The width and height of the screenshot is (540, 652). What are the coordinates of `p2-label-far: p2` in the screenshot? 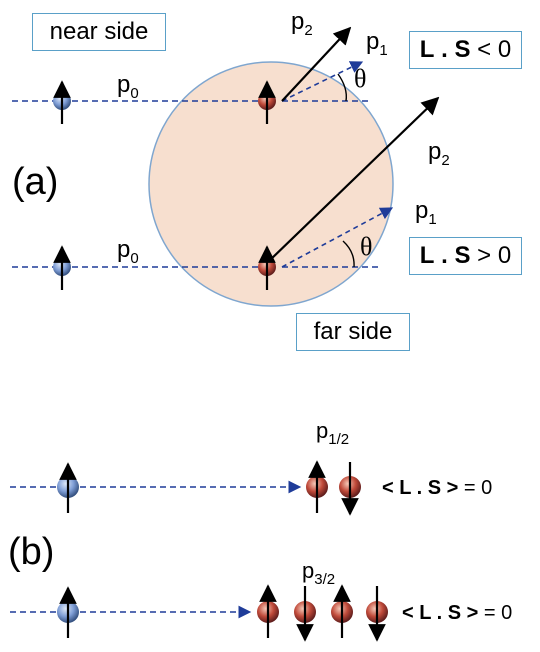 It's located at (439, 153).